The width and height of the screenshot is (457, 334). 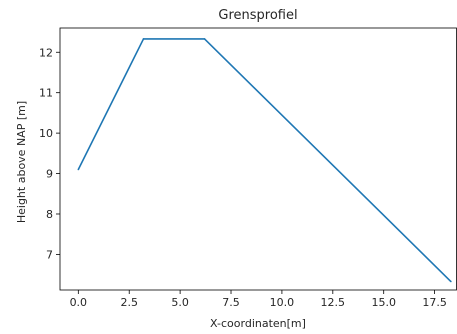 What do you see at coordinates (257, 15) in the screenshot?
I see `chart-title: Grensprofiel` at bounding box center [257, 15].